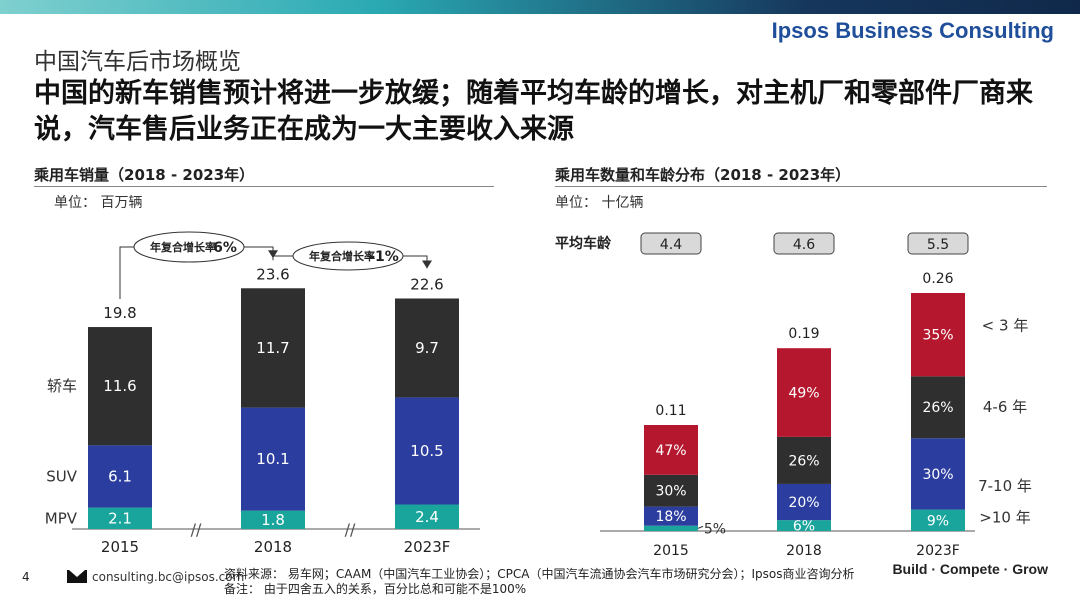  I want to click on data-label-2023F-7-10 年: 30%, so click(937, 475).